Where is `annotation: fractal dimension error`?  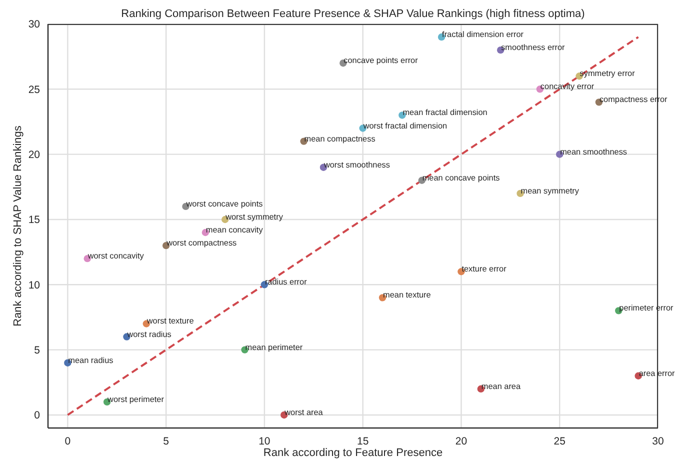 annotation: fractal dimension error is located at coordinates (483, 35).